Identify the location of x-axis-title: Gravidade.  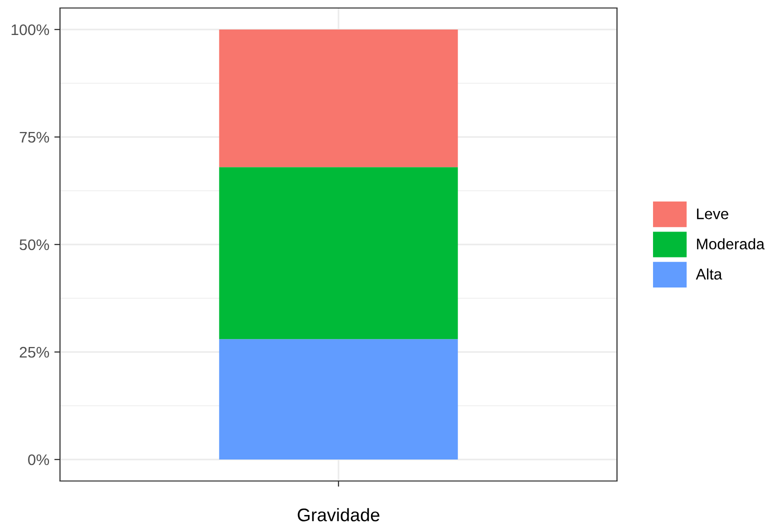
(339, 515).